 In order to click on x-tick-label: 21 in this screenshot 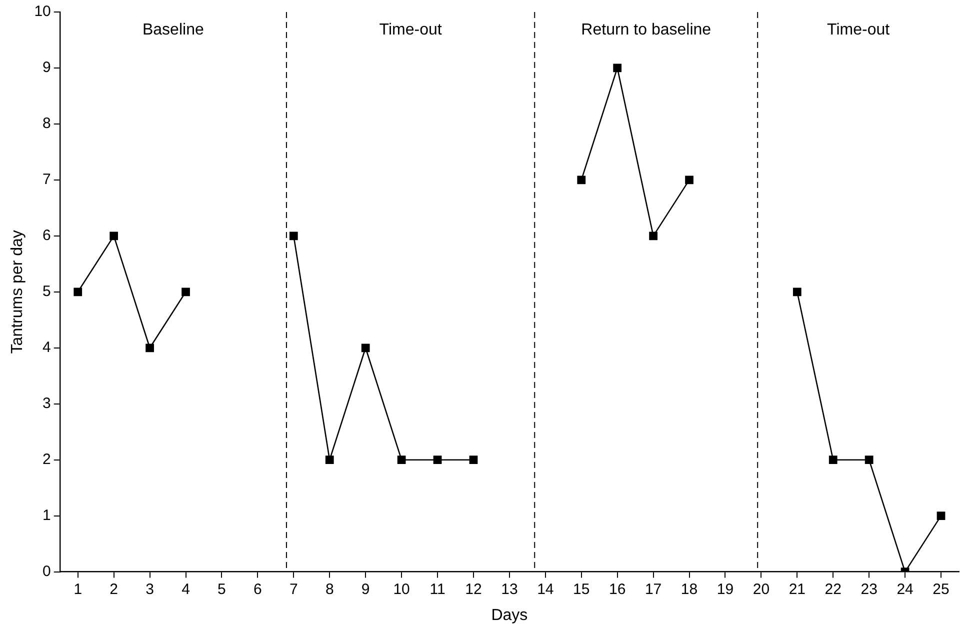, I will do `click(797, 589)`.